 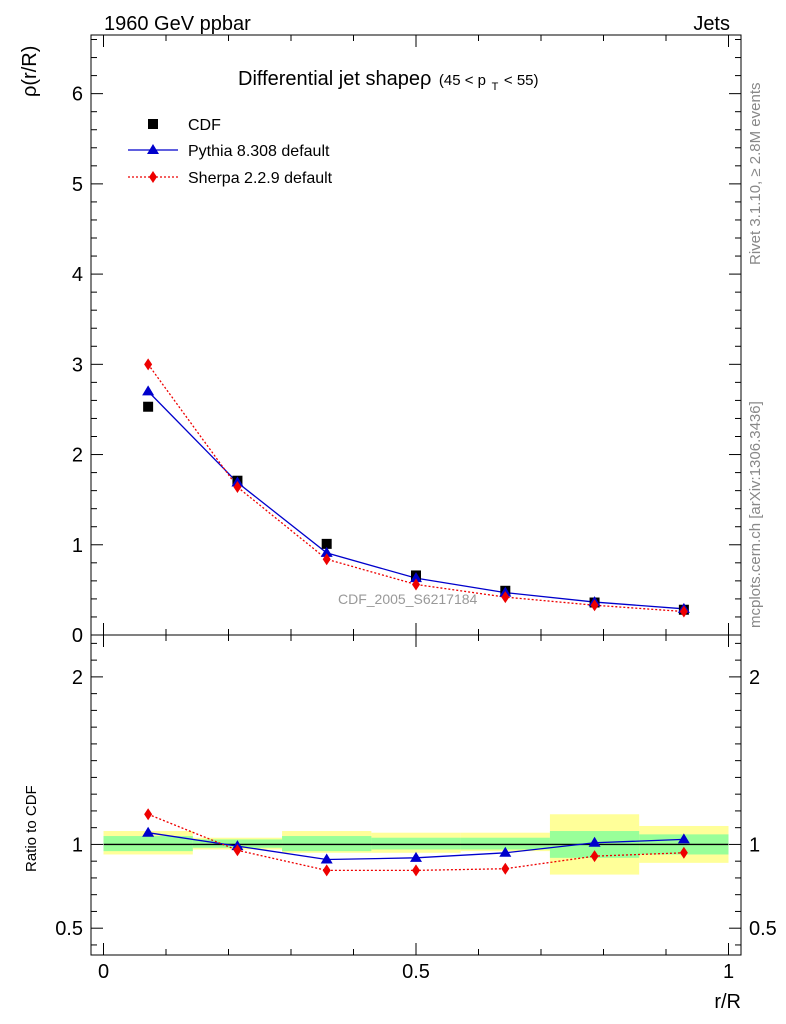 I want to click on x-tick-labels: 0 0.5 1, so click(x=416, y=972).